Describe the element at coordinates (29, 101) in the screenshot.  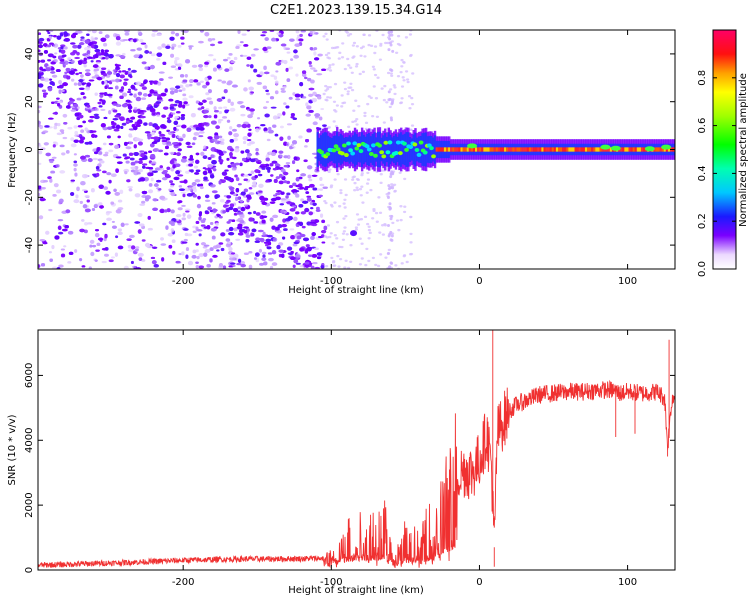
I see `y-tick-label: 20` at that location.